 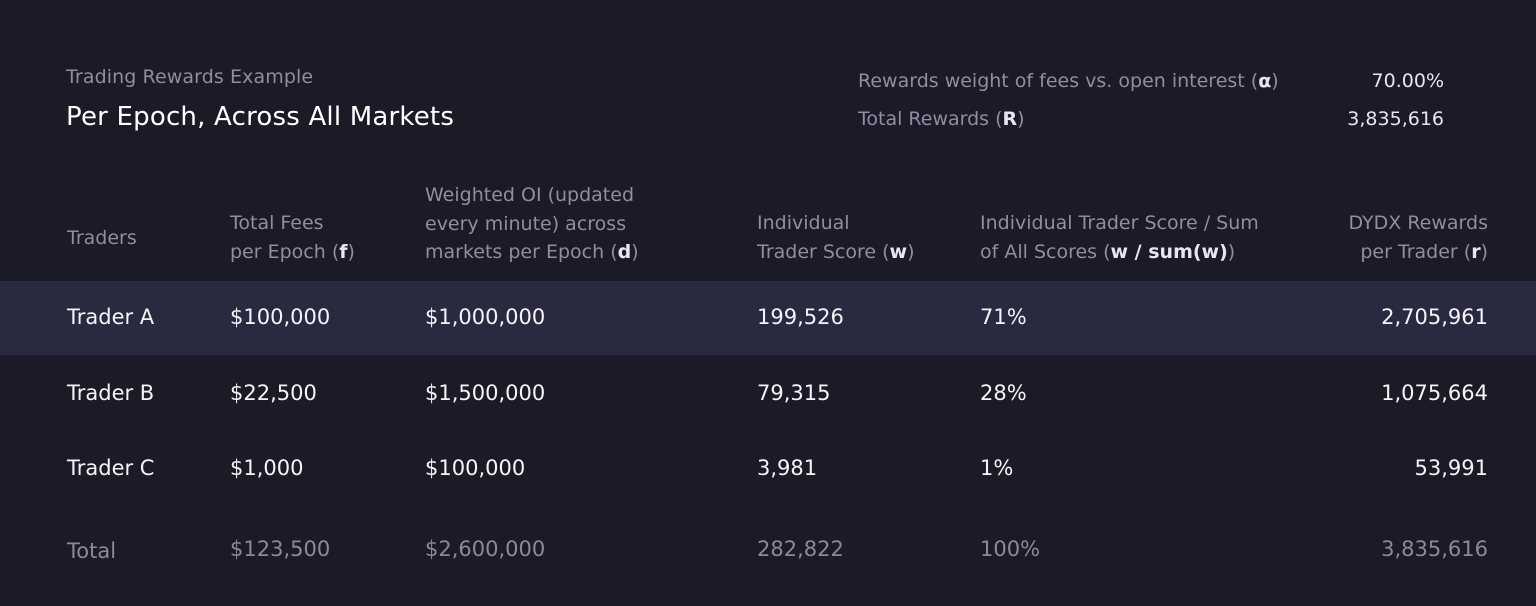 What do you see at coordinates (1451, 468) in the screenshot?
I see `cell-rewards: 53,991` at bounding box center [1451, 468].